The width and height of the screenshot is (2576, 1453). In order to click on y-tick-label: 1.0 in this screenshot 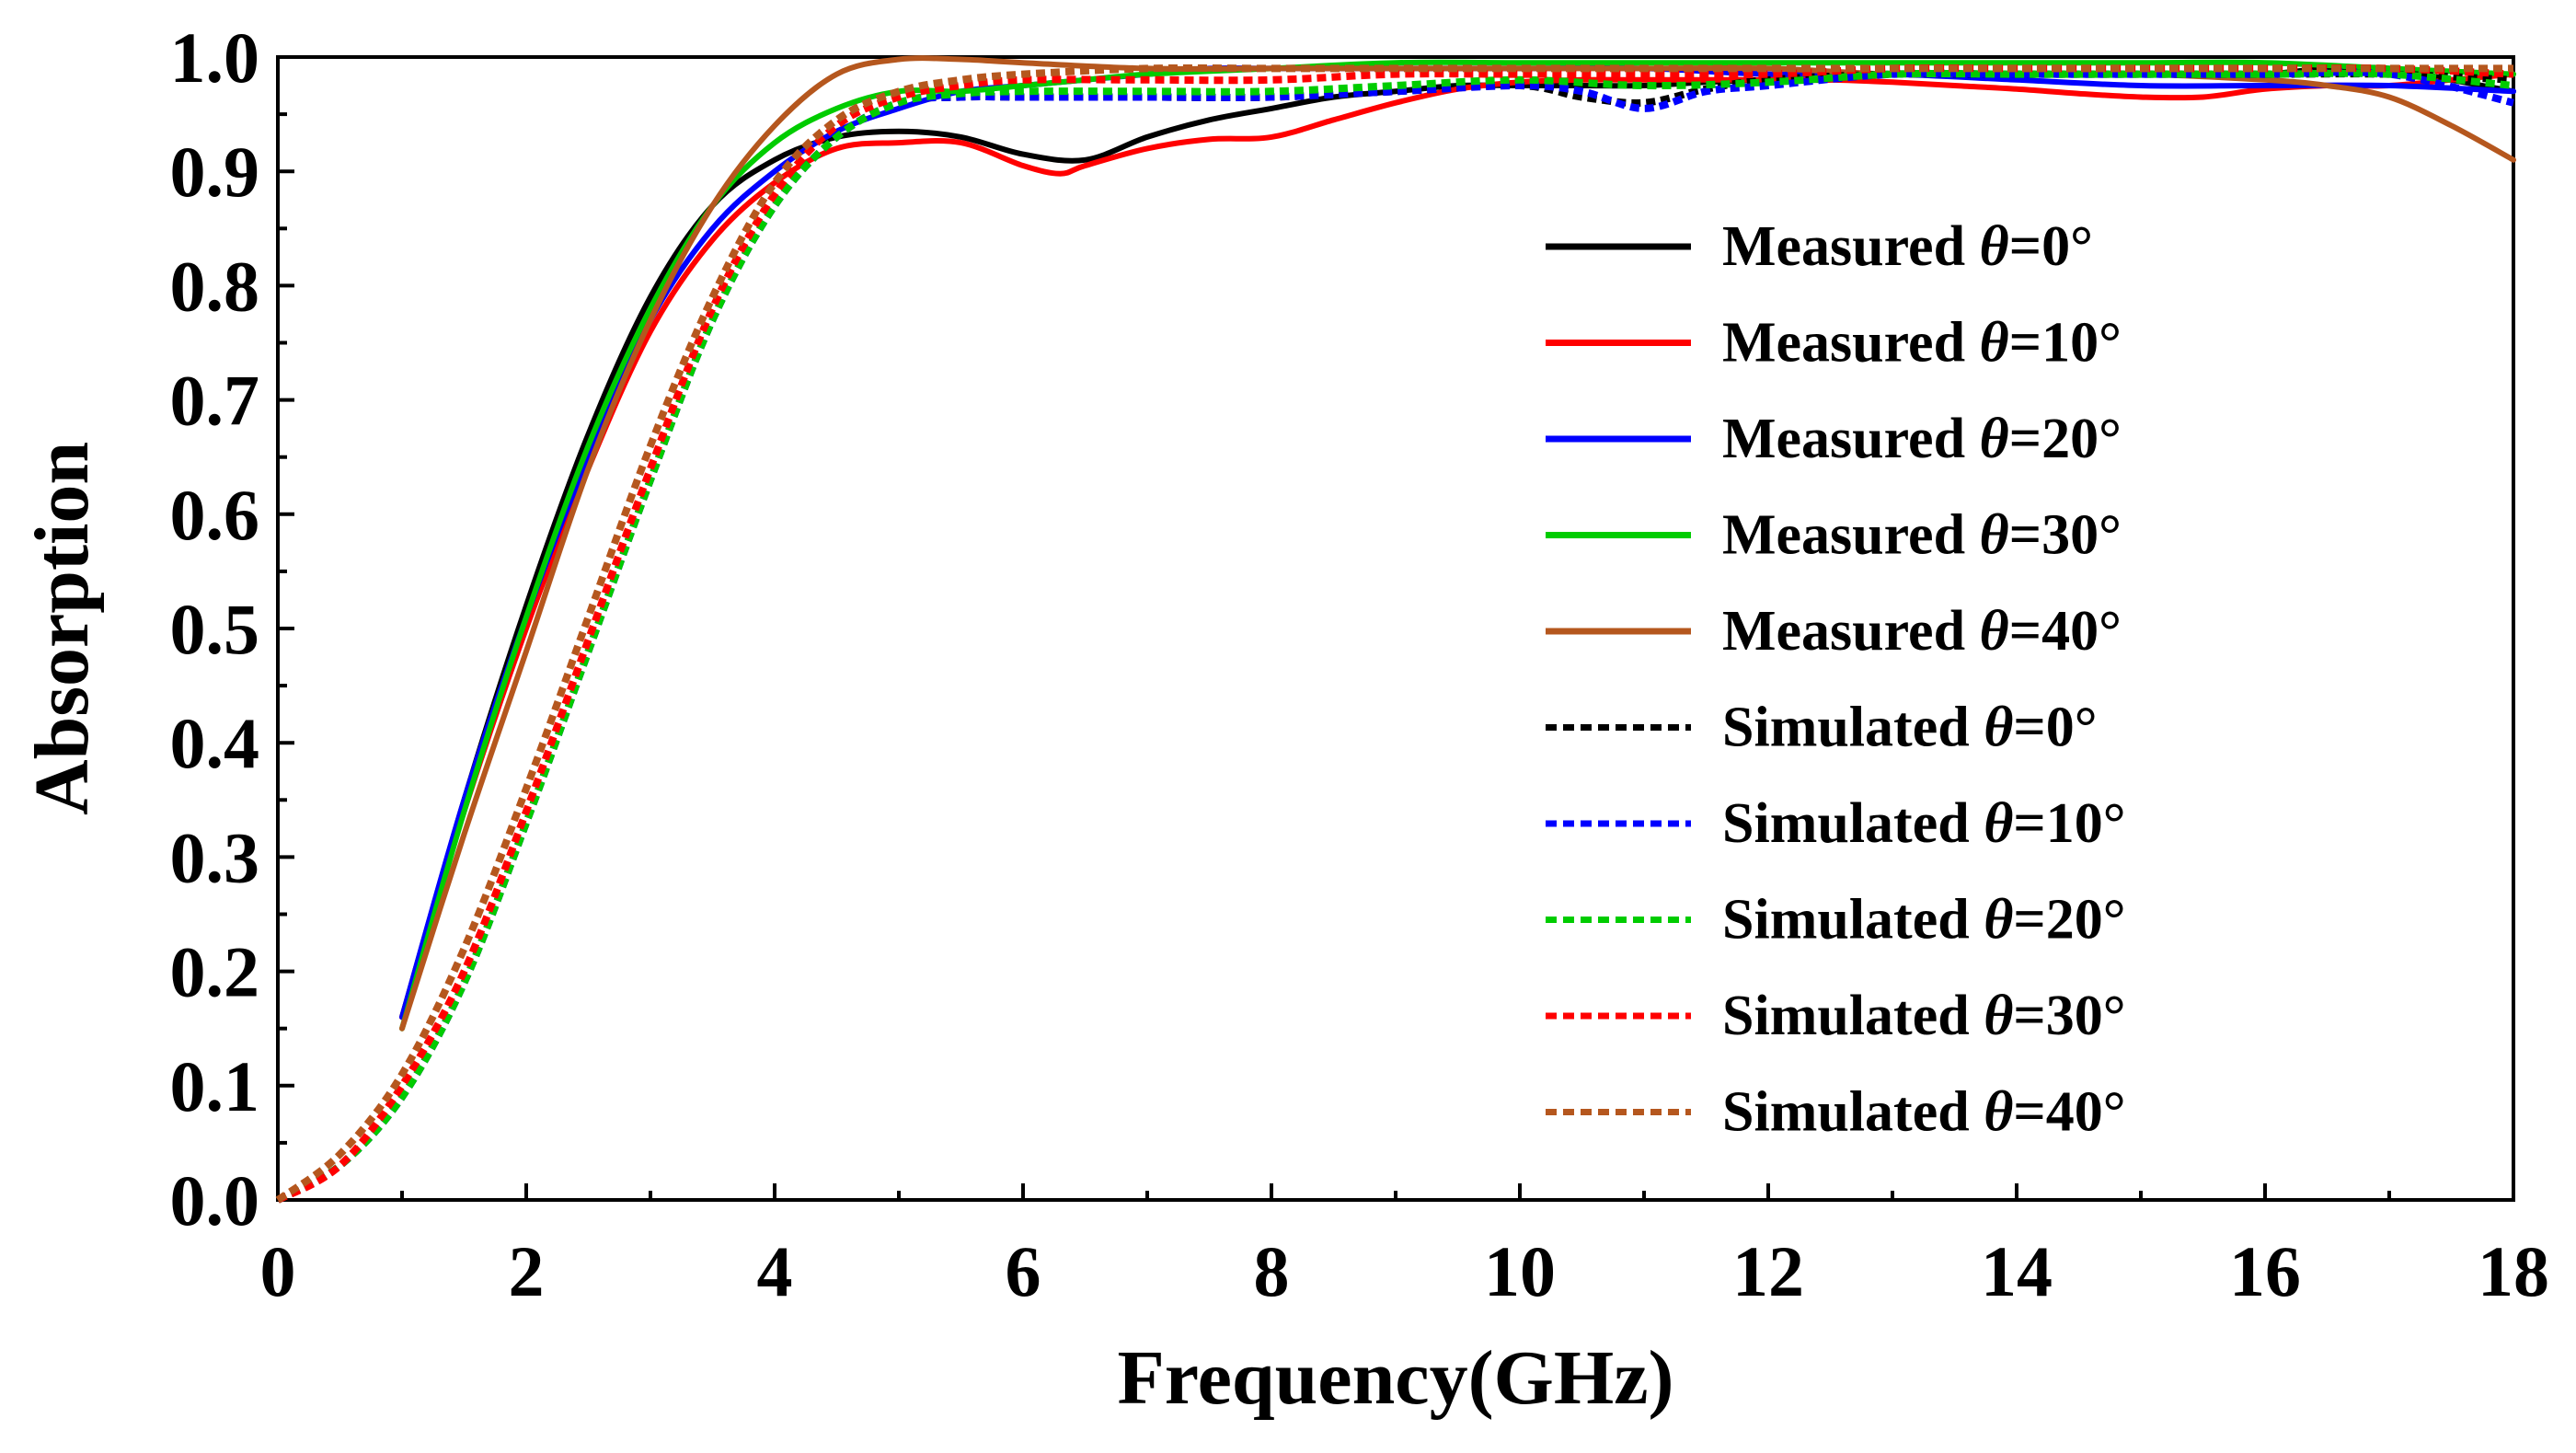, I will do `click(215, 58)`.